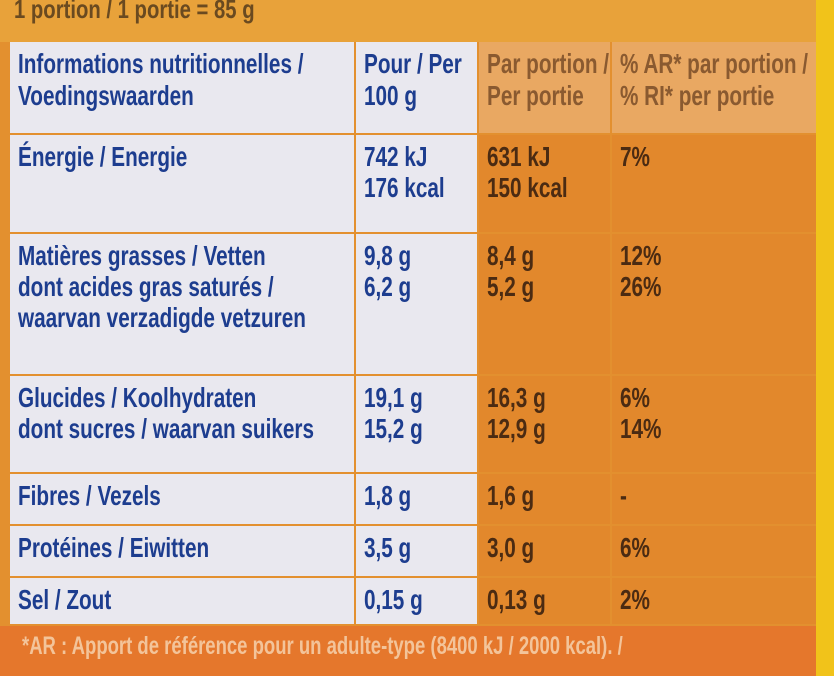 The height and width of the screenshot is (676, 834). I want to click on cell-line: 9,8 g, so click(388, 255).